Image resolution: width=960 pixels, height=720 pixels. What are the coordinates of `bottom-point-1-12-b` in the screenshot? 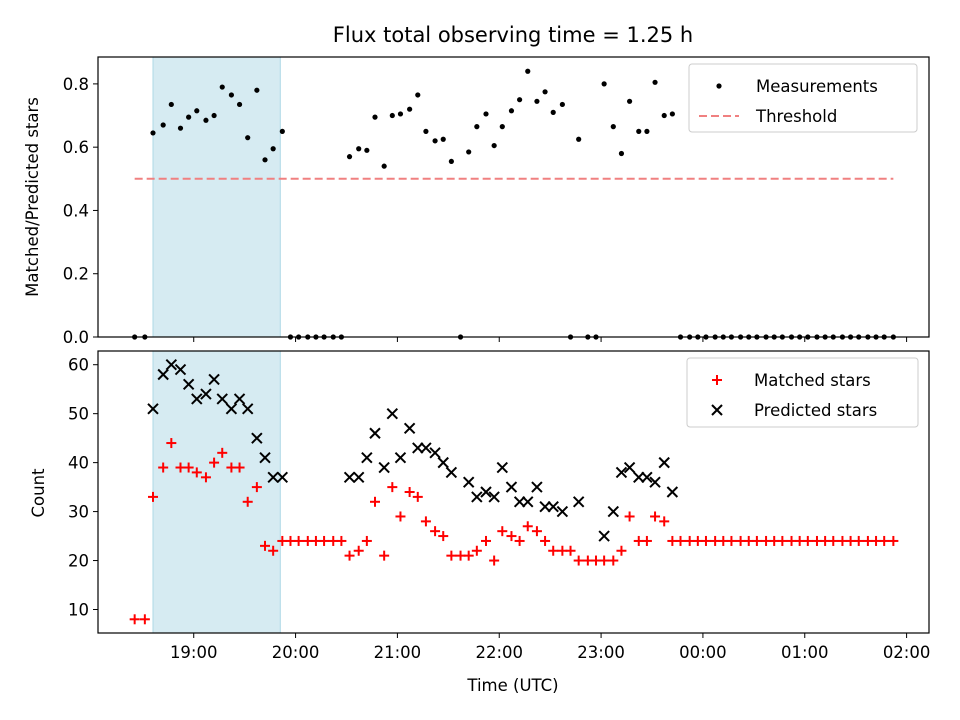 It's located at (257, 438).